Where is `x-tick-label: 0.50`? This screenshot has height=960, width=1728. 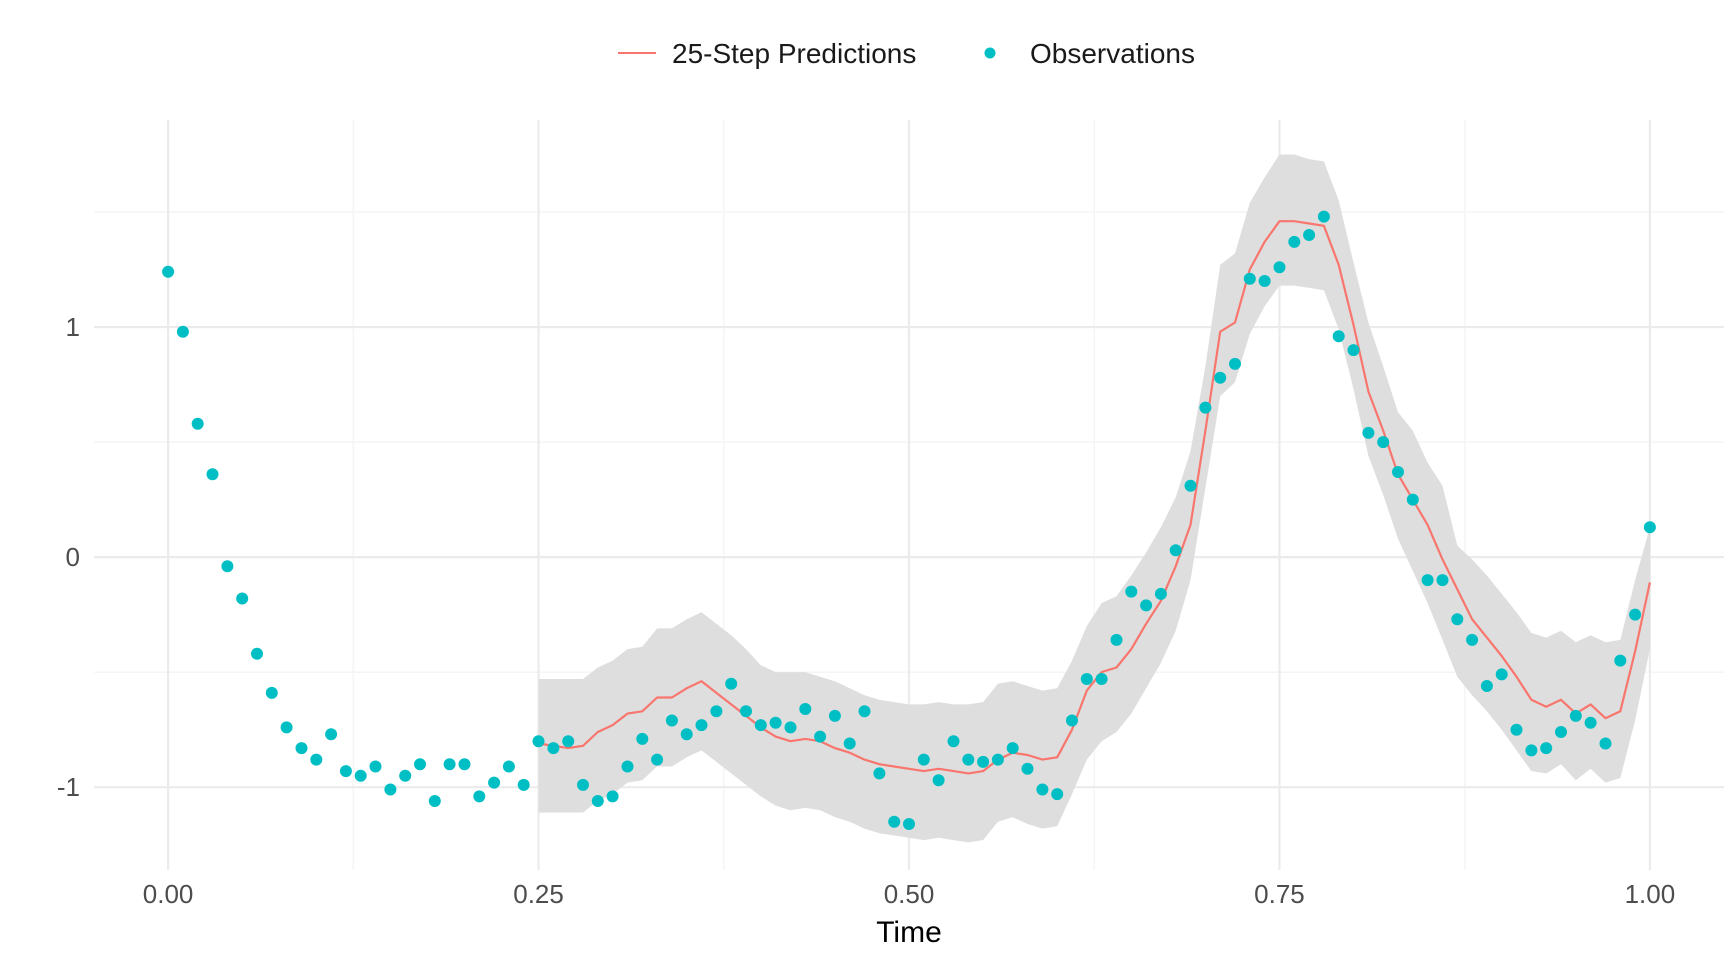 x-tick-label: 0.50 is located at coordinates (909, 894).